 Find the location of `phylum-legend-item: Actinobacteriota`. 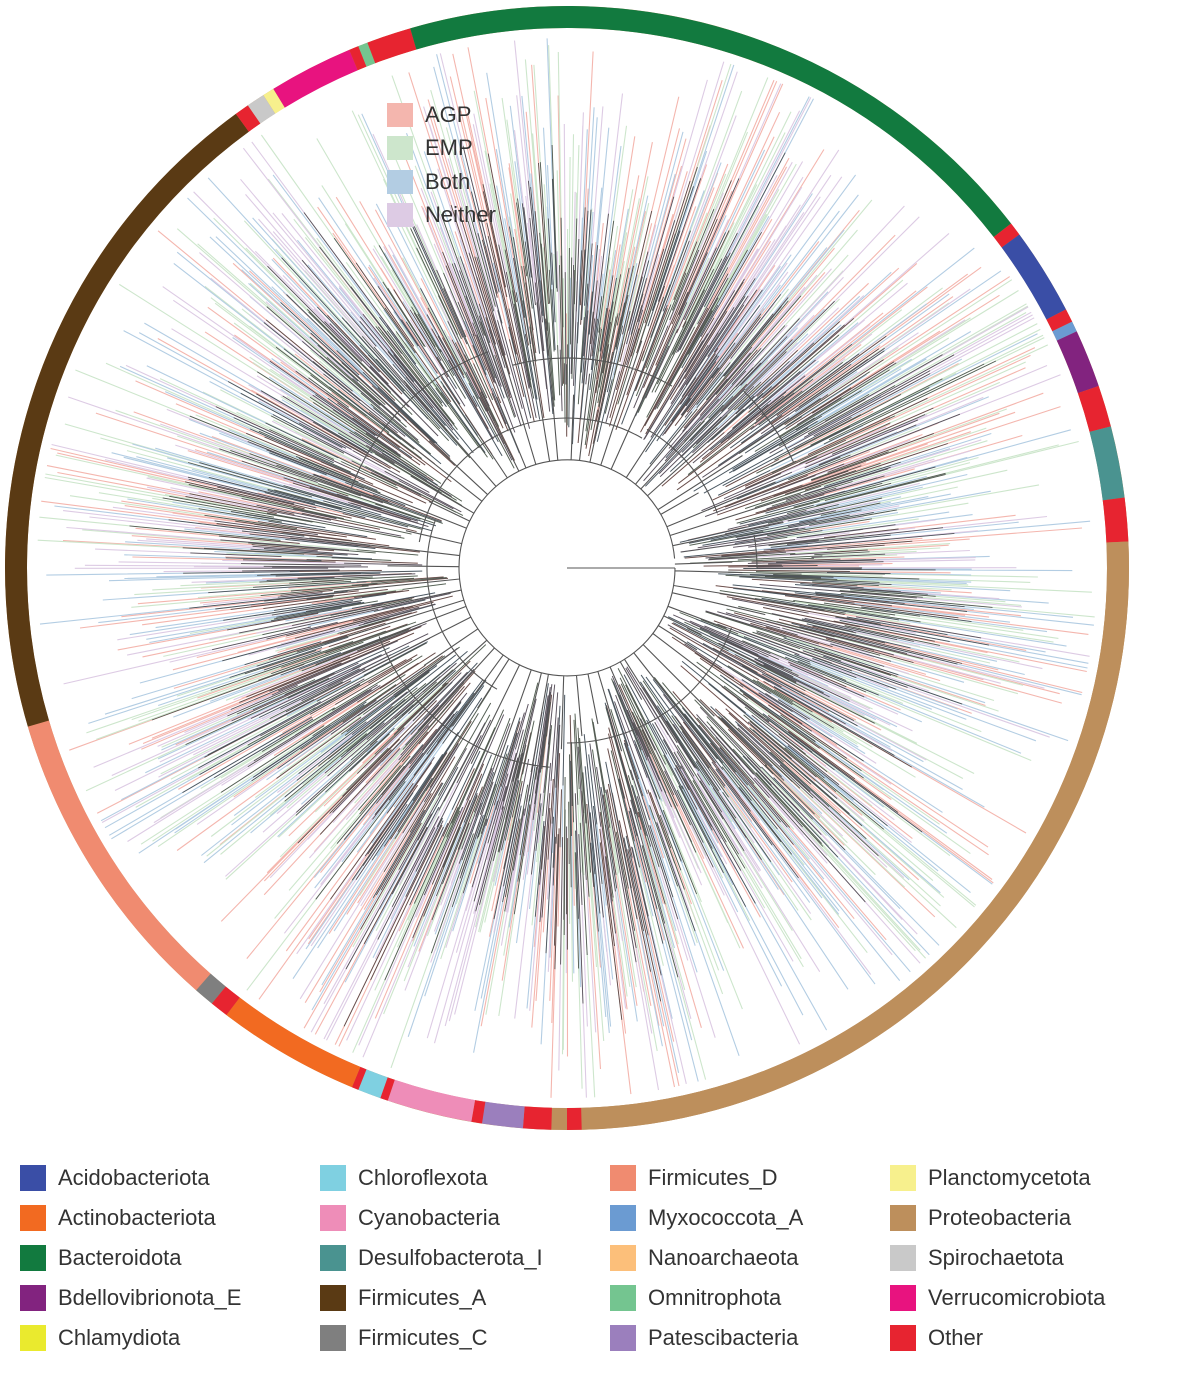

phylum-legend-item: Actinobacteriota is located at coordinates (118, 1218).